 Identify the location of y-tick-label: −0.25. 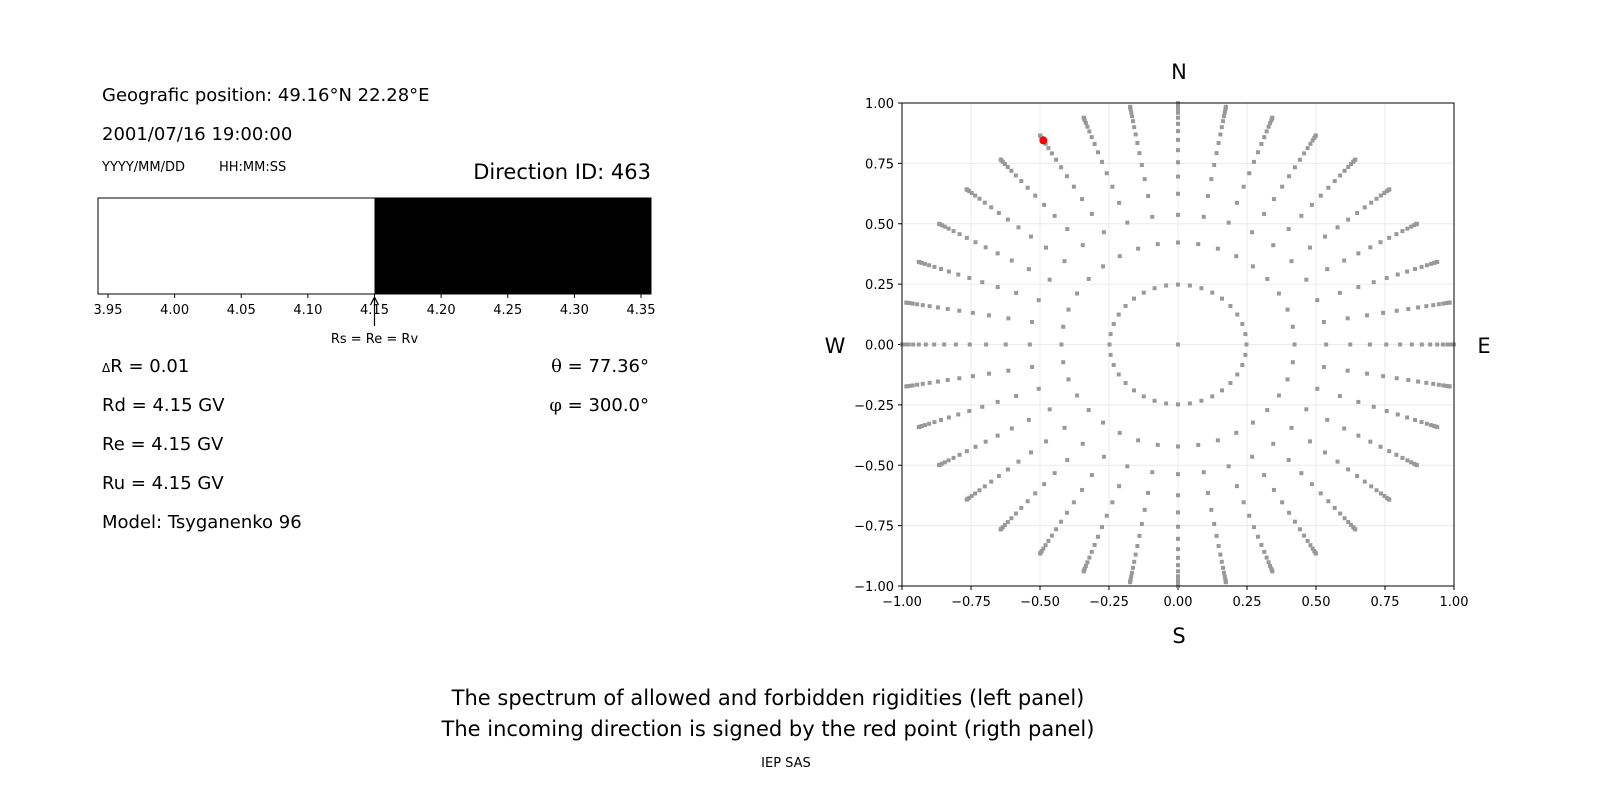
(874, 406).